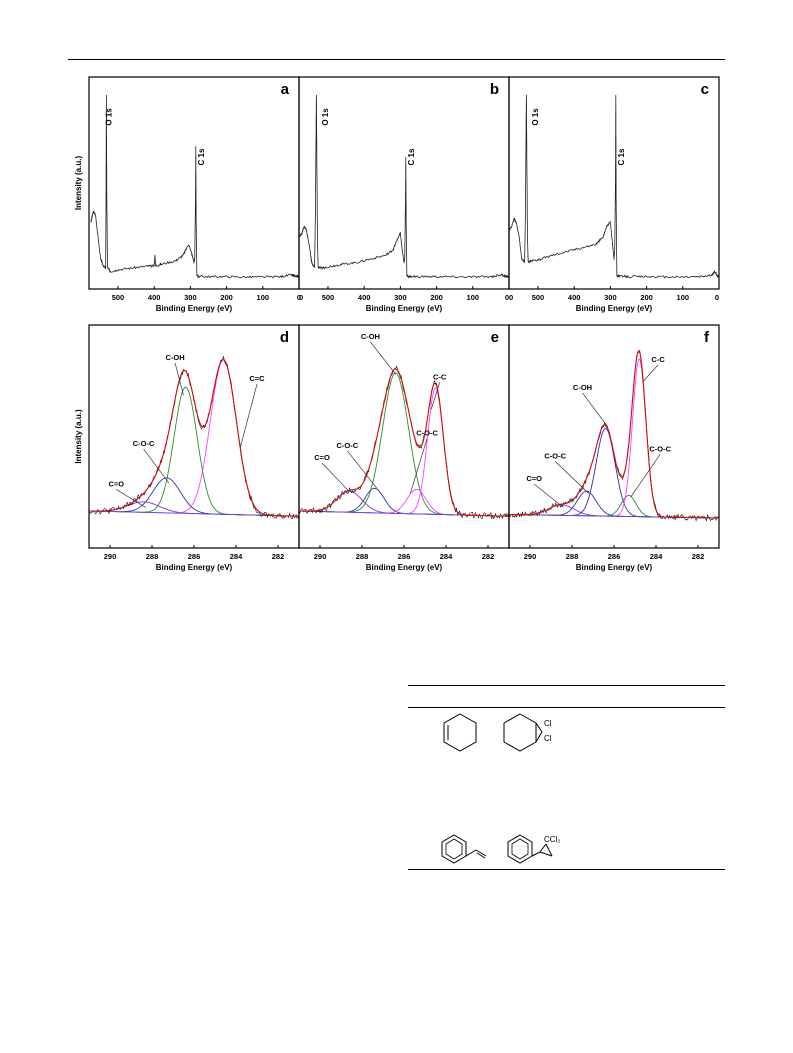 Image resolution: width=793 pixels, height=1053 pixels. What do you see at coordinates (473, 297) in the screenshot?
I see `panel-b-xtick-label-5: 100` at bounding box center [473, 297].